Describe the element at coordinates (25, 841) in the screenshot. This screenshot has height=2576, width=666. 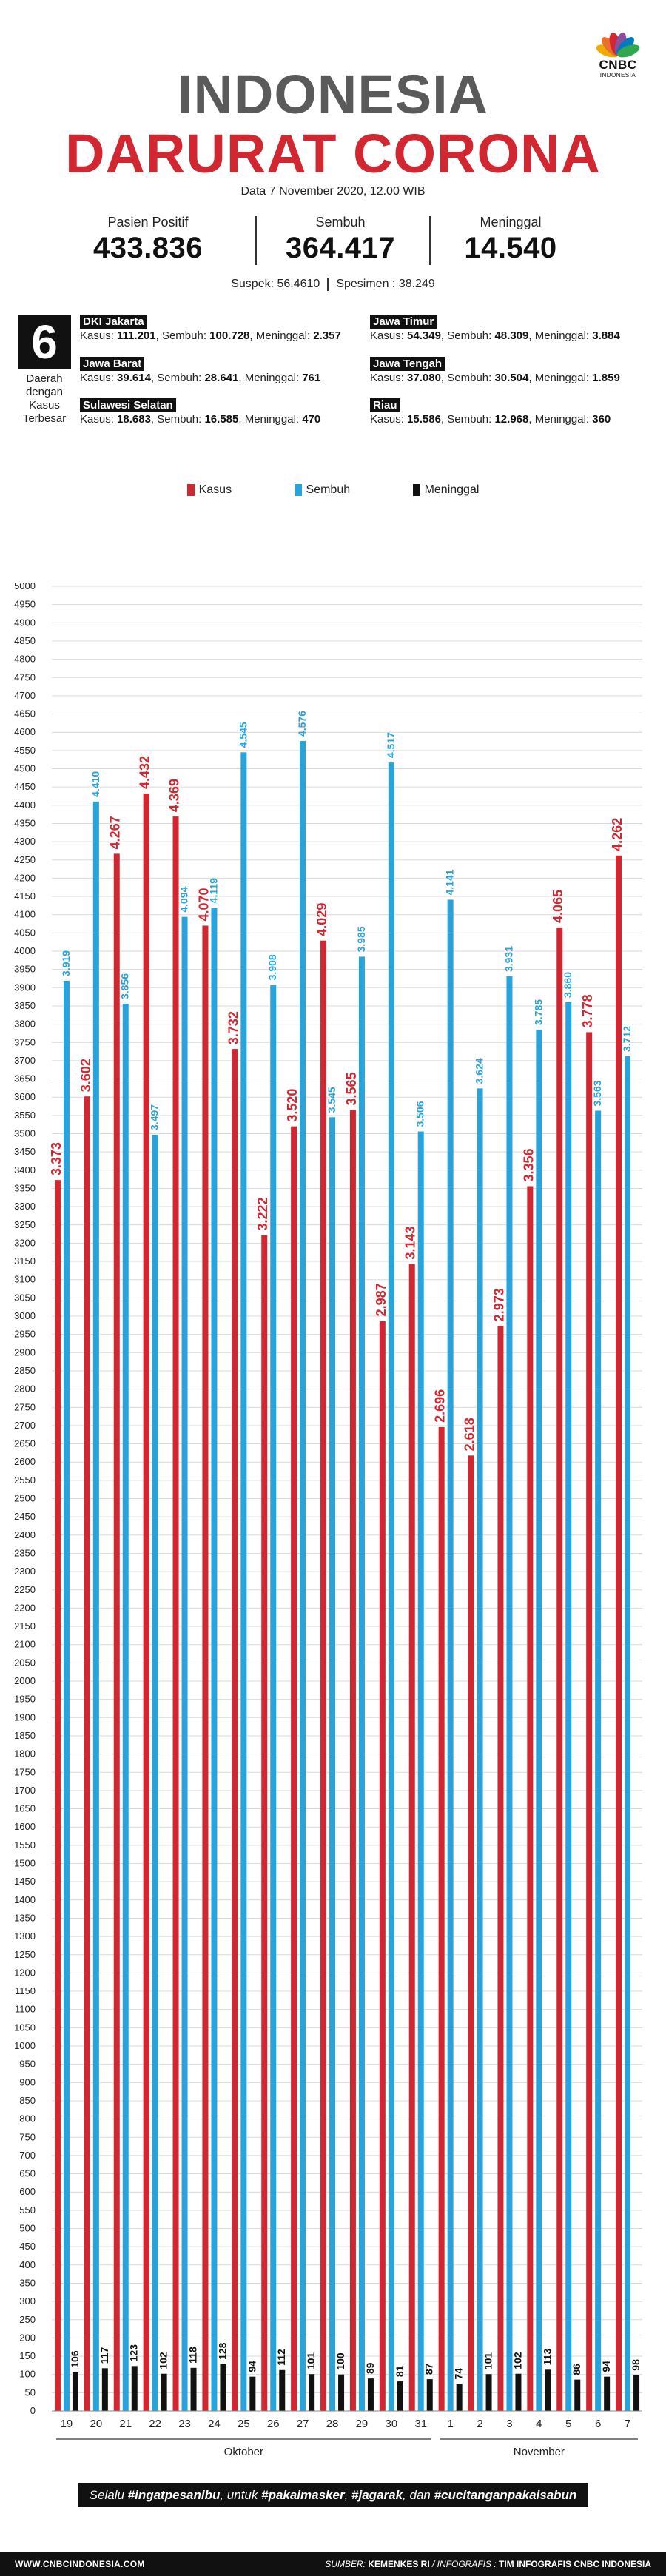
I see `y-tick-label: 4300` at that location.